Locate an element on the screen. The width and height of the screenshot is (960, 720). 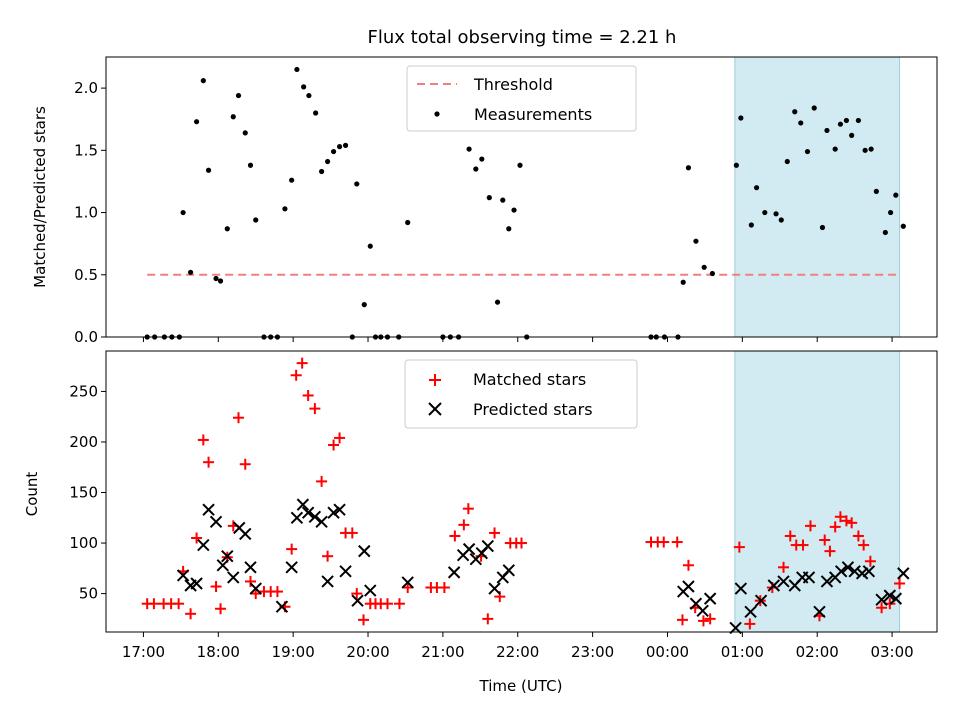
legend-predicted-label: Predicted stars is located at coordinates (533, 409).